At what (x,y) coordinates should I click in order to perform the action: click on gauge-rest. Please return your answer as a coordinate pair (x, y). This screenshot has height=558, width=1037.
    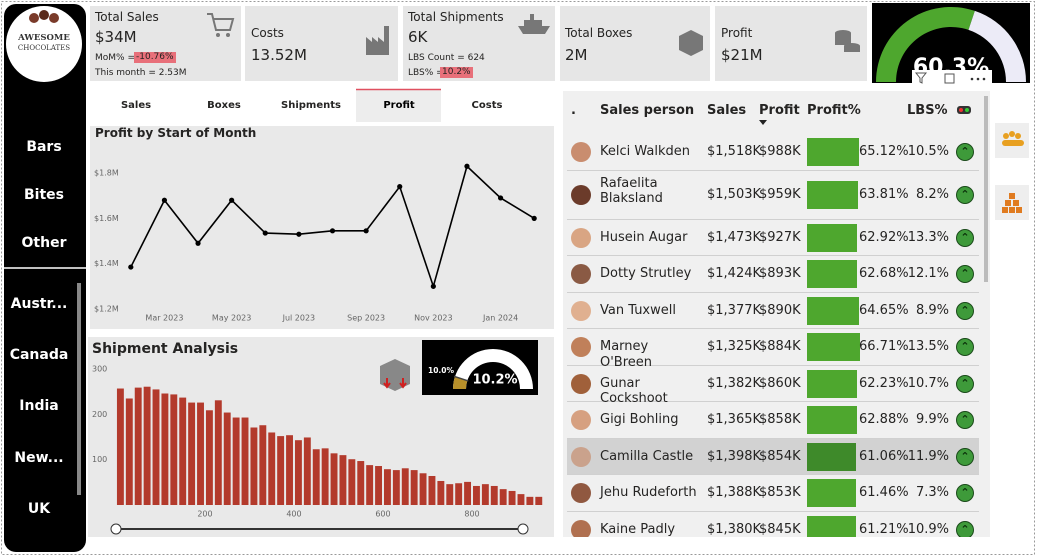
    Looking at the image, I should click on (997, 46).